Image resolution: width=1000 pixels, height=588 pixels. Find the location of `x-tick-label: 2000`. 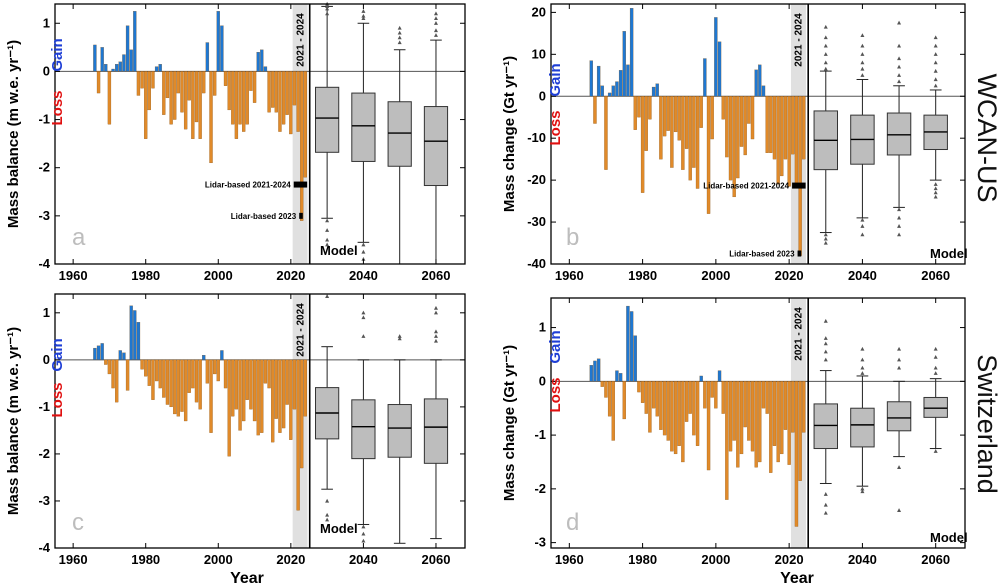

x-tick-label: 2000 is located at coordinates (715, 275).